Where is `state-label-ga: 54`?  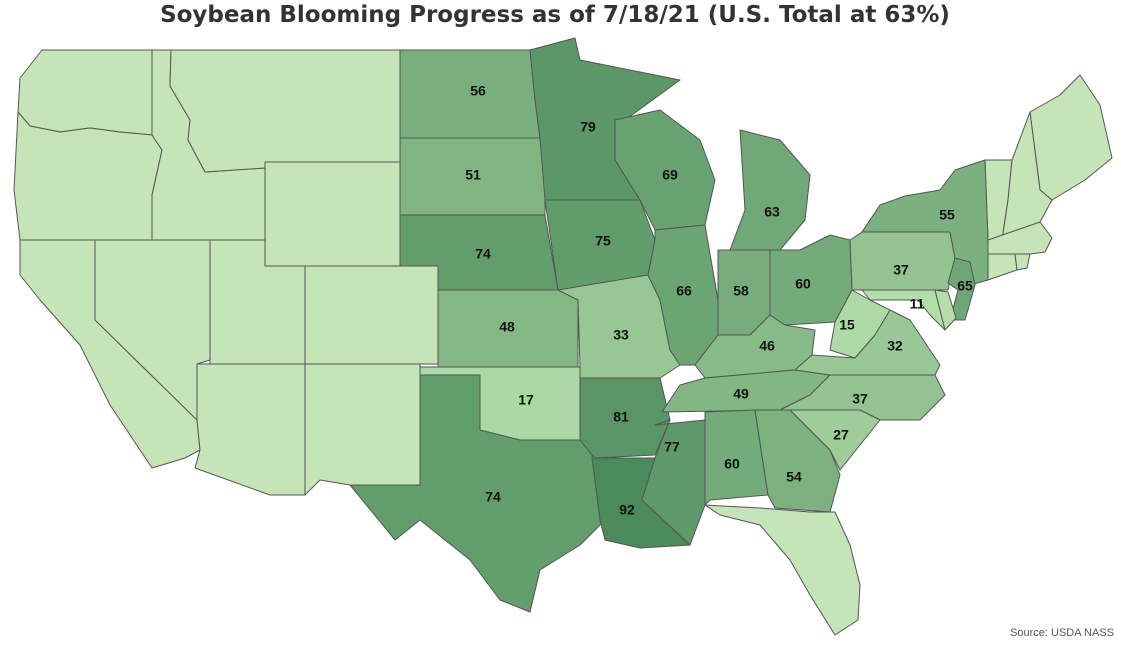
state-label-ga: 54 is located at coordinates (794, 477).